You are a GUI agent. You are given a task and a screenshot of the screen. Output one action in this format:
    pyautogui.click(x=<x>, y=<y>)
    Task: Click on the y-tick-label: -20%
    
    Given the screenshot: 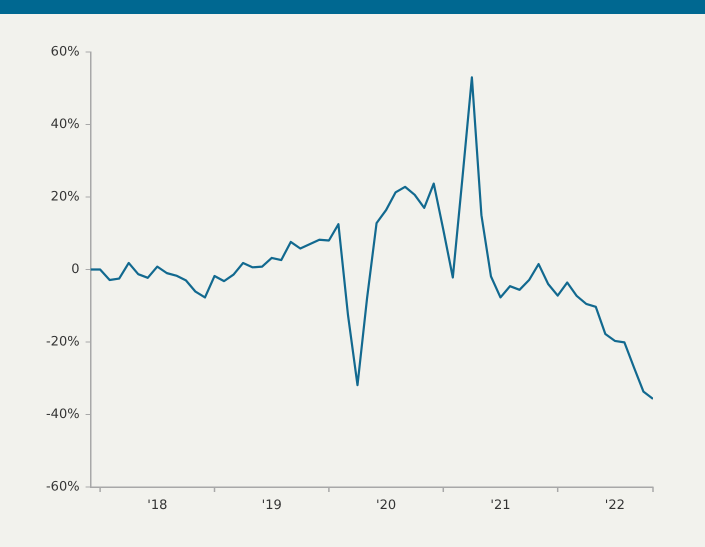 What is the action you would take?
    pyautogui.click(x=63, y=342)
    